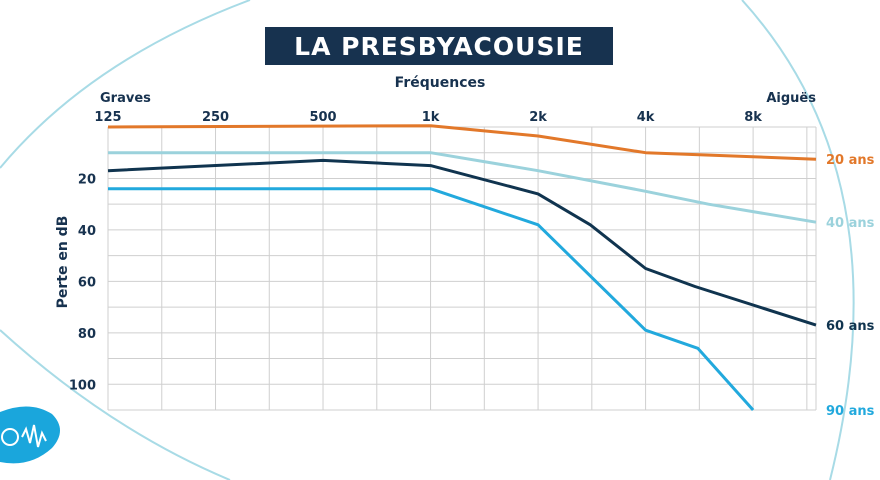 Image resolution: width=880 pixels, height=480 pixels. What do you see at coordinates (87, 179) in the screenshot?
I see `y-tick-label: 20` at bounding box center [87, 179].